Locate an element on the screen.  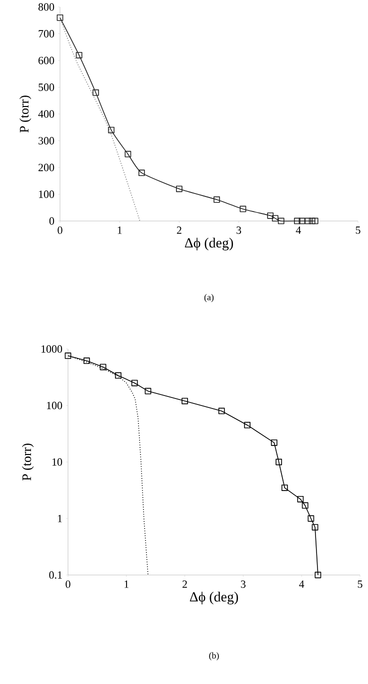
y-tick-label: 1 is located at coordinates (60, 518).